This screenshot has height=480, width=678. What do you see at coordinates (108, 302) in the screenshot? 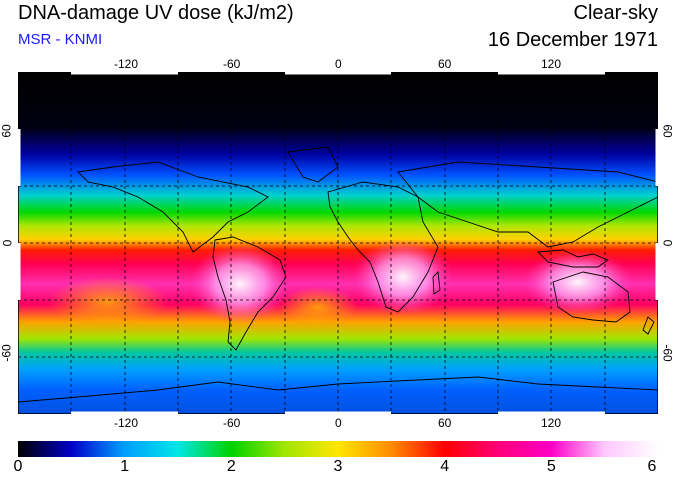
I see `warm-pacific` at bounding box center [108, 302].